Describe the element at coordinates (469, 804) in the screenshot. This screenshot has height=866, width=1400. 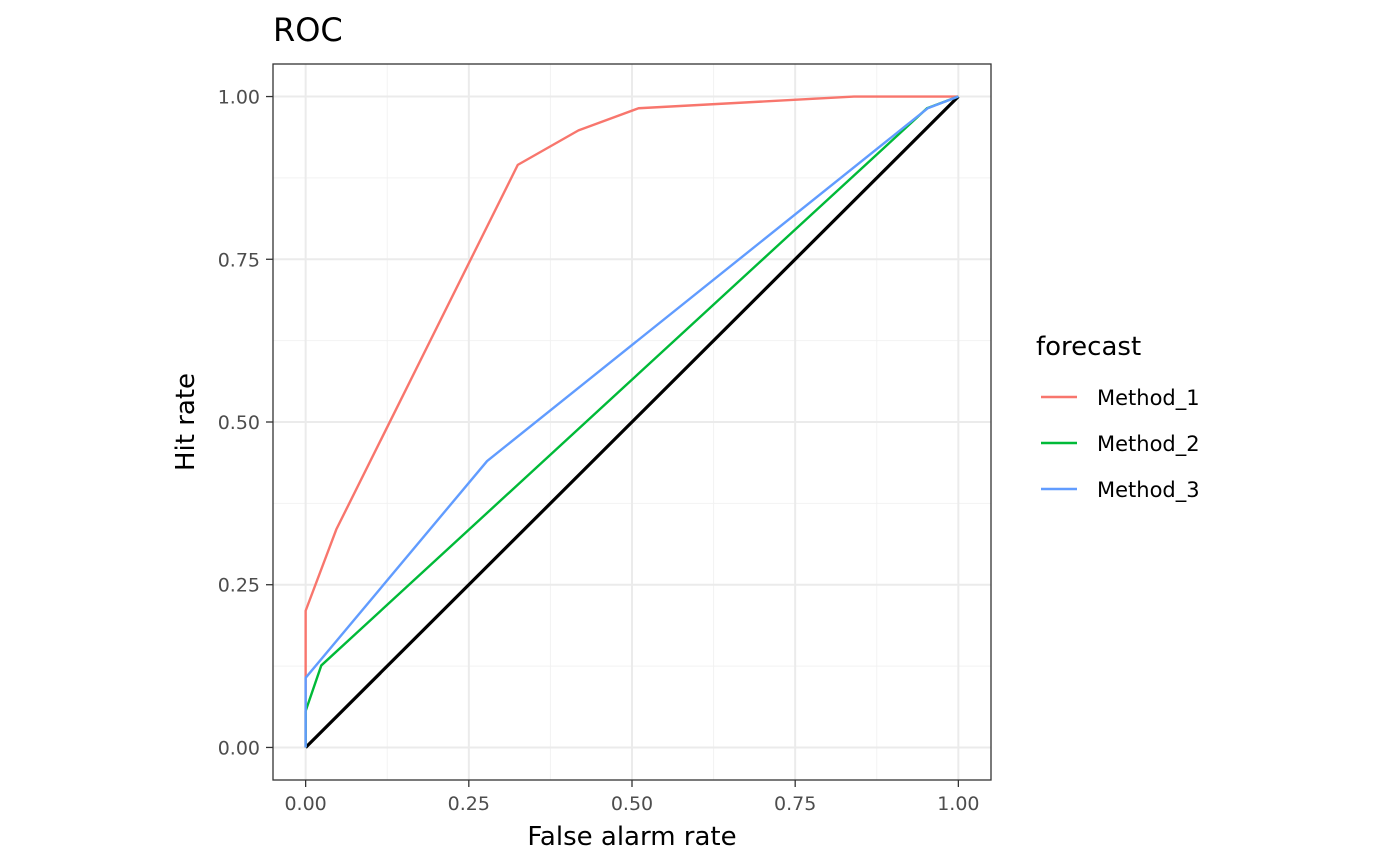
I see `x-tick-label: 0.25` at that location.